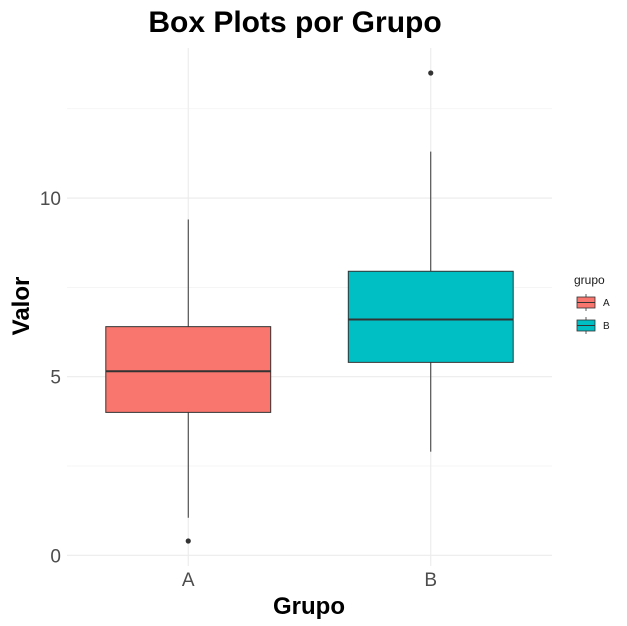 Image resolution: width=627 pixels, height=626 pixels. I want to click on x-tick-label: A, so click(188, 580).